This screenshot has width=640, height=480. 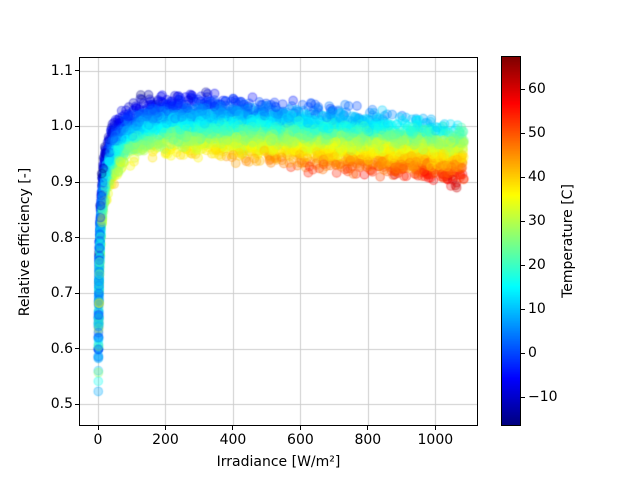 What do you see at coordinates (25, 242) in the screenshot?
I see `y-axis-label: Relative efficiency [-]` at bounding box center [25, 242].